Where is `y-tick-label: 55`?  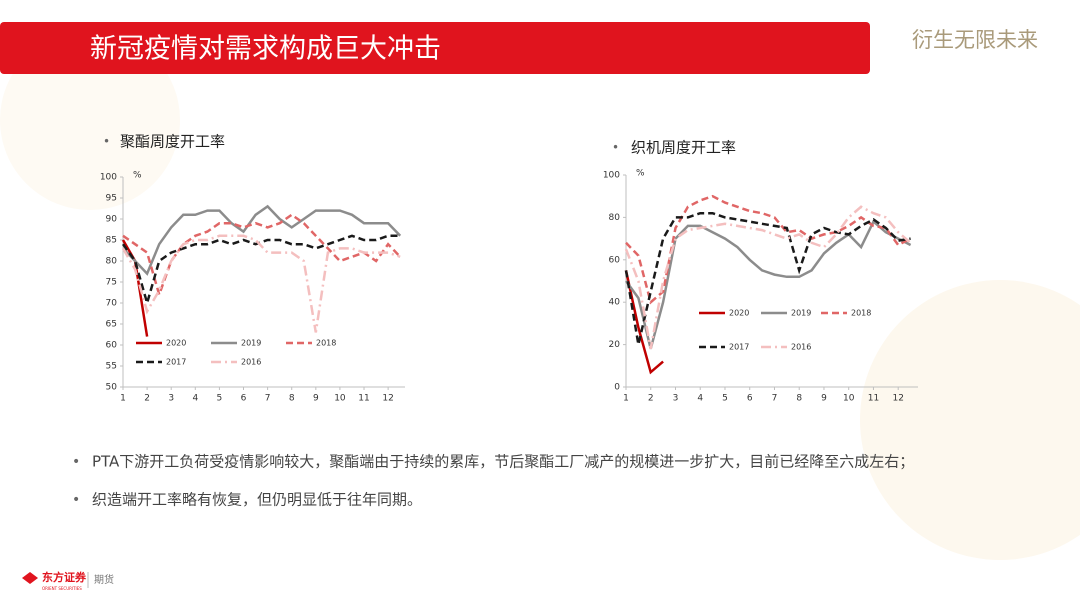
y-tick-label: 55 is located at coordinates (111, 367).